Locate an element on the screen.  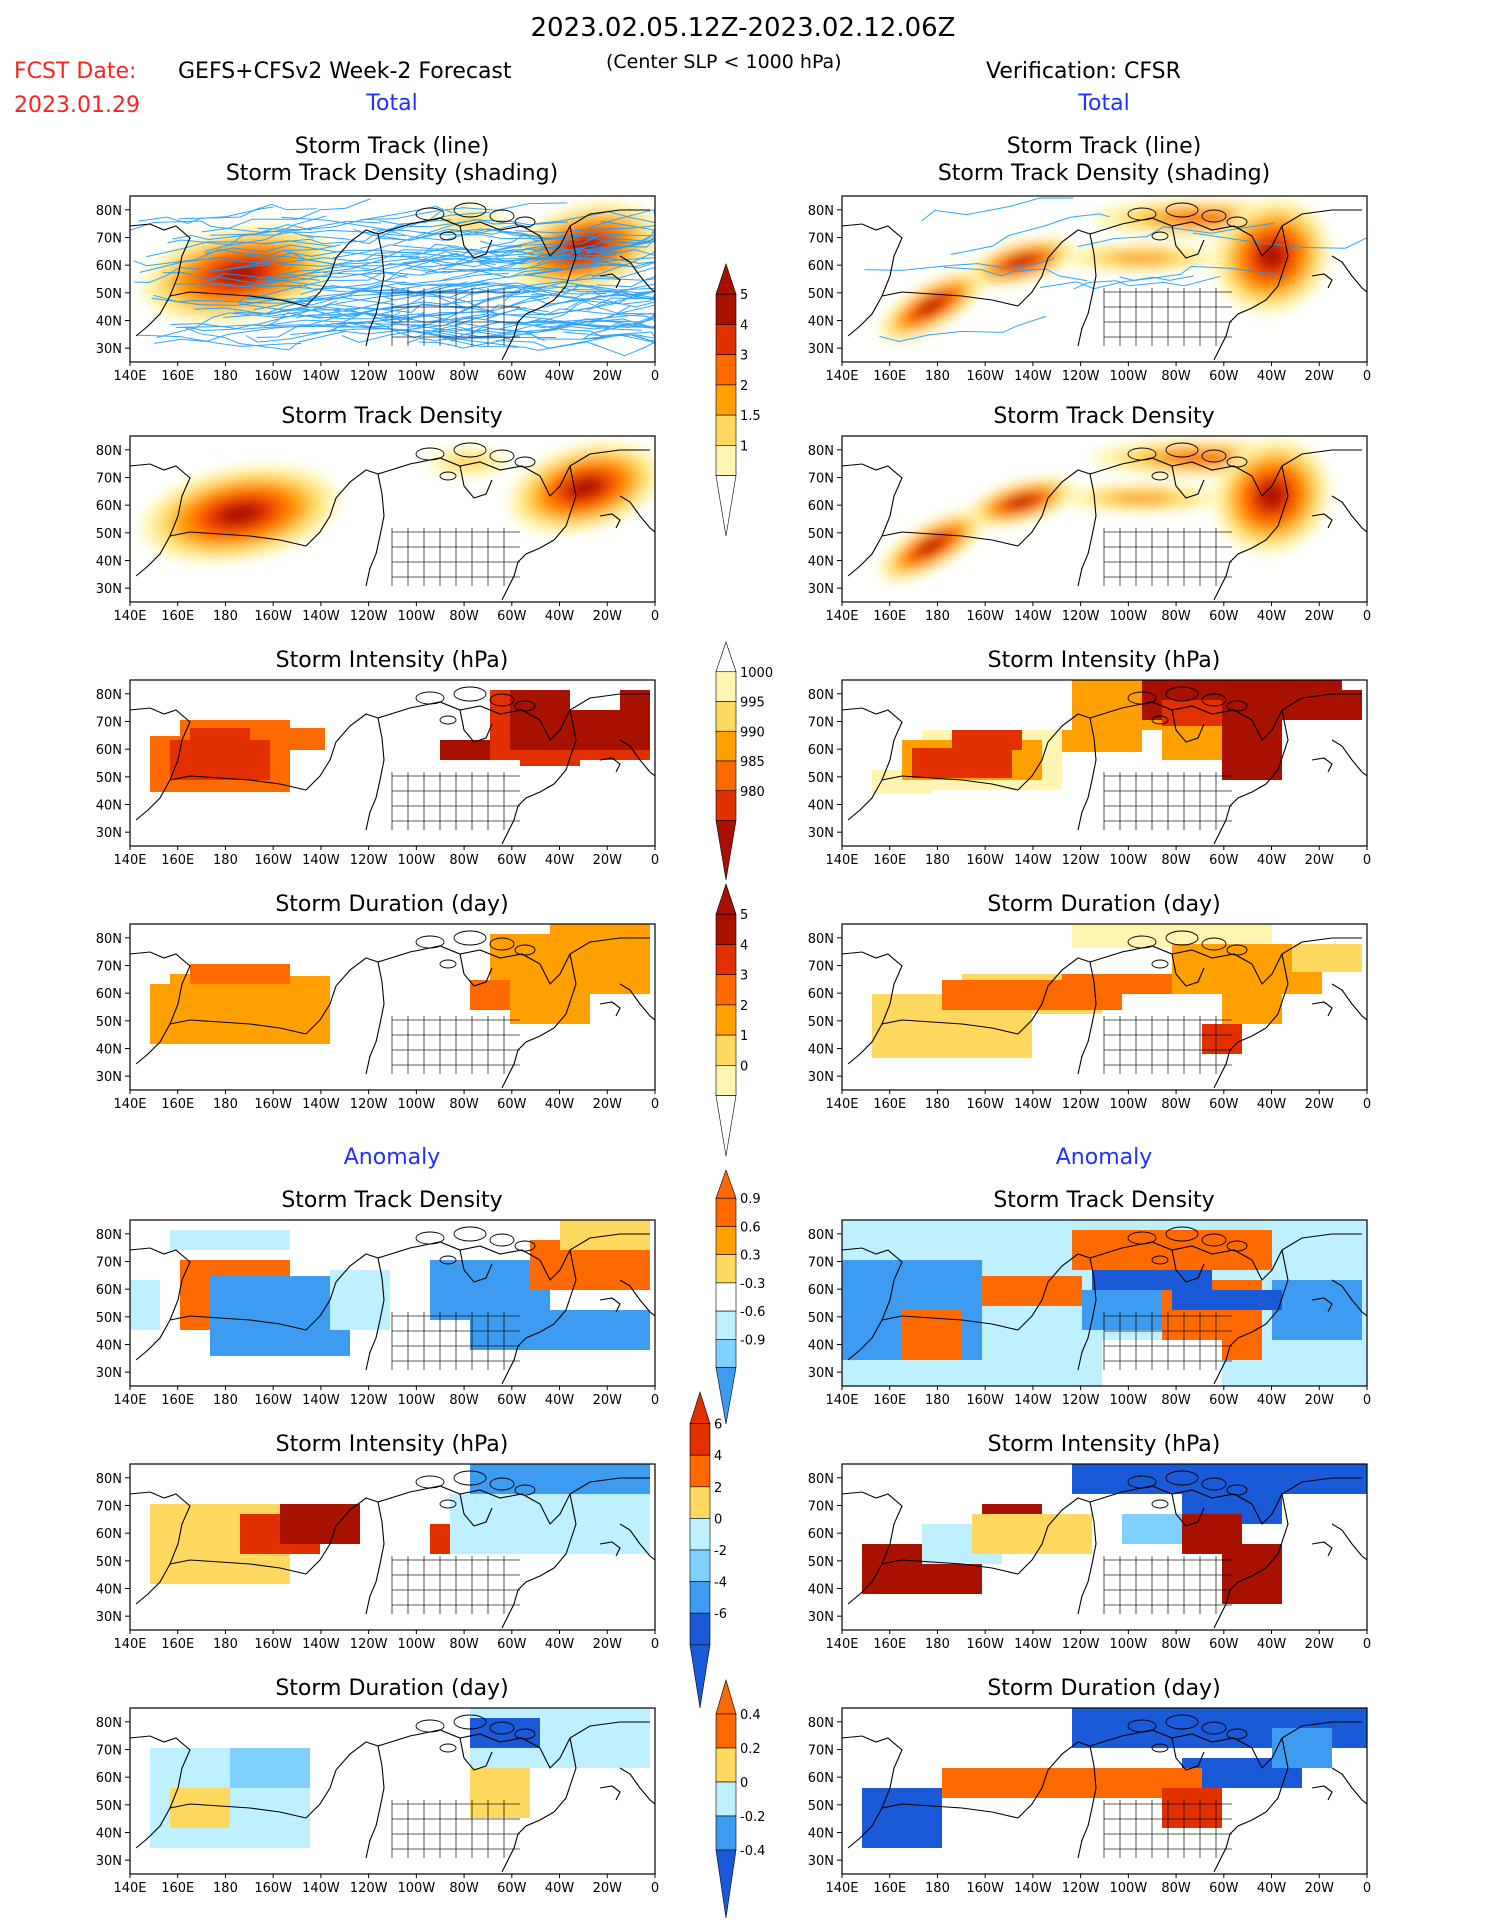
colorbar-label: 990 is located at coordinates (752, 732).